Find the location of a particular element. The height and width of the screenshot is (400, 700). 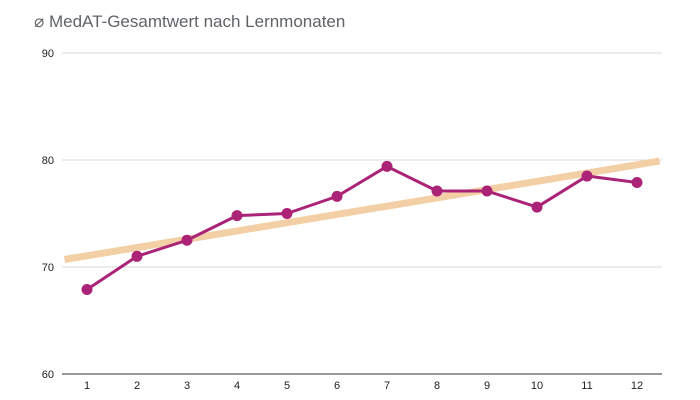

x-tick-label: 11 is located at coordinates (586, 386).